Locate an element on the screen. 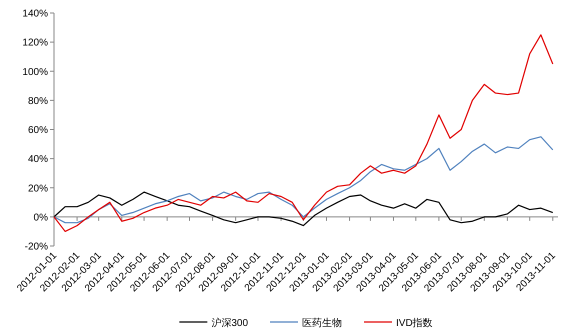  y-tick-label: 80% is located at coordinates (38, 101).